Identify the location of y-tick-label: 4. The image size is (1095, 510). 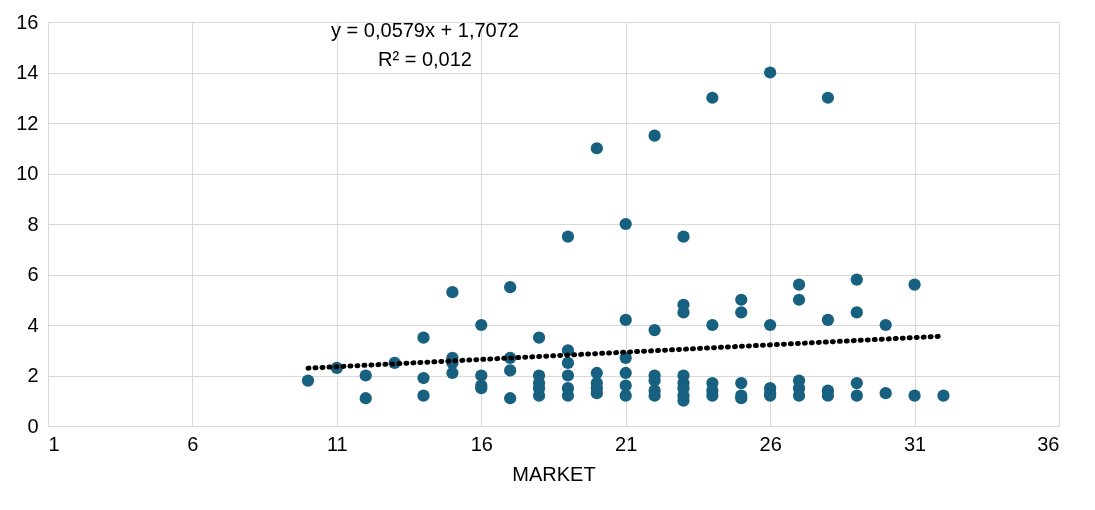
(33, 324).